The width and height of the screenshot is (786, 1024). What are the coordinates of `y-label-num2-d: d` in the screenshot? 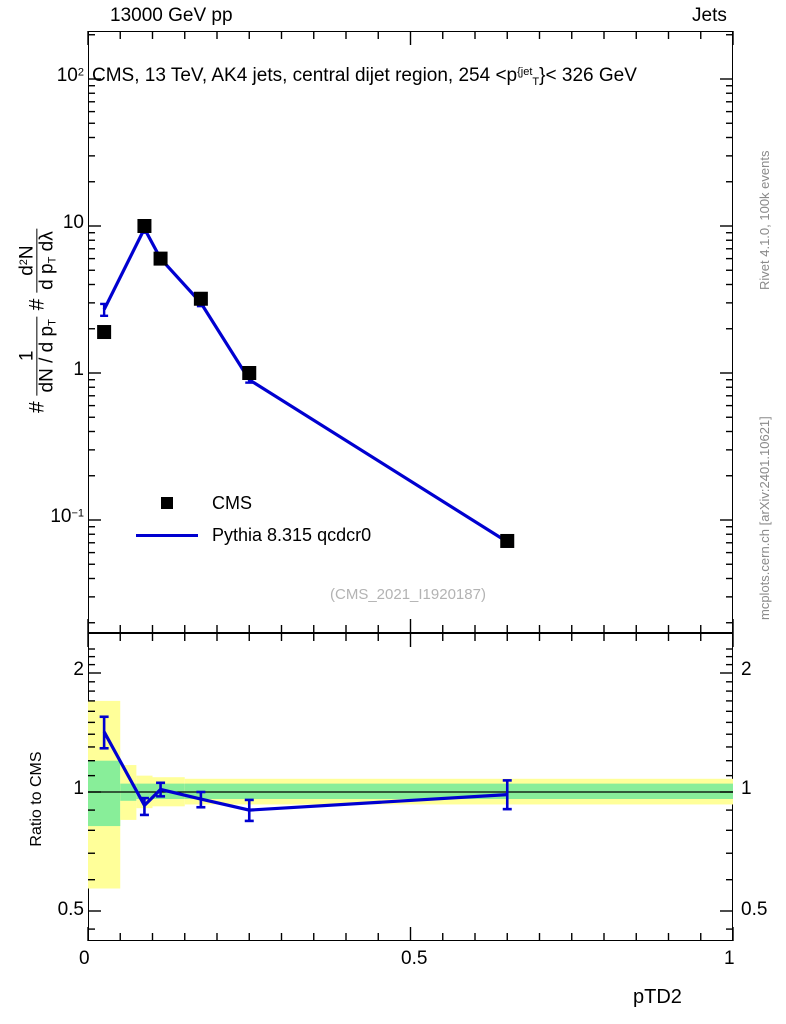 It's located at (27, 270).